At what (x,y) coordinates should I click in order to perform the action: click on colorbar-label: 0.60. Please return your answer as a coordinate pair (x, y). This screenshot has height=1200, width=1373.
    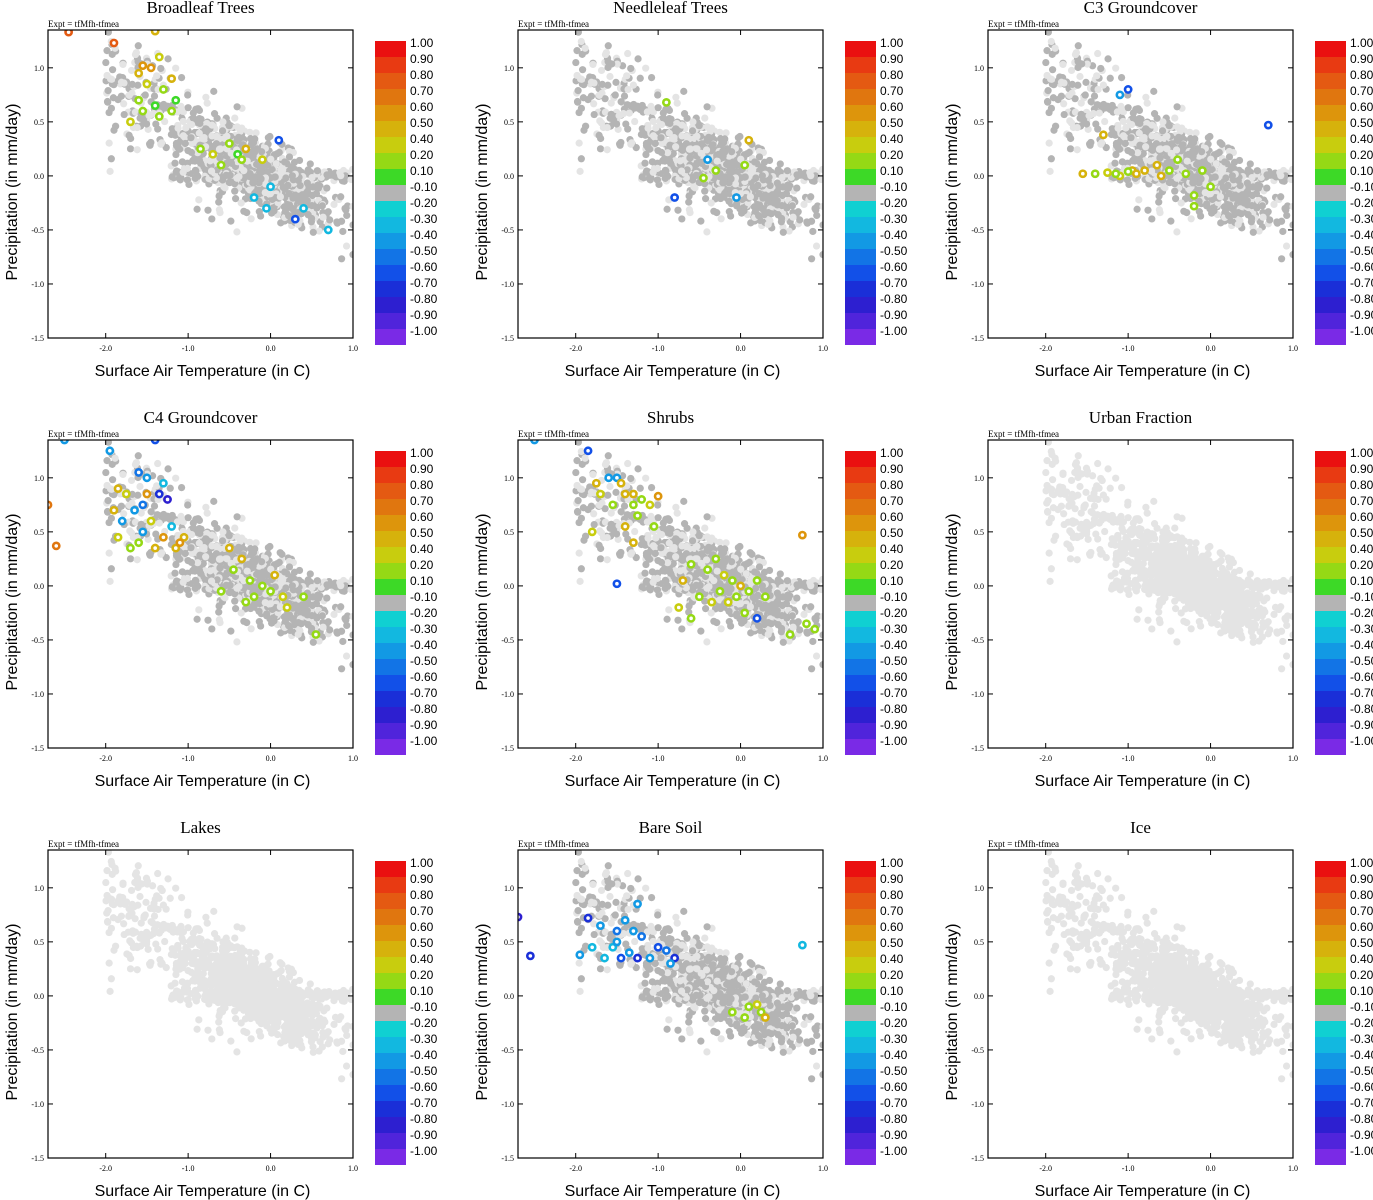
    Looking at the image, I should click on (1361, 107).